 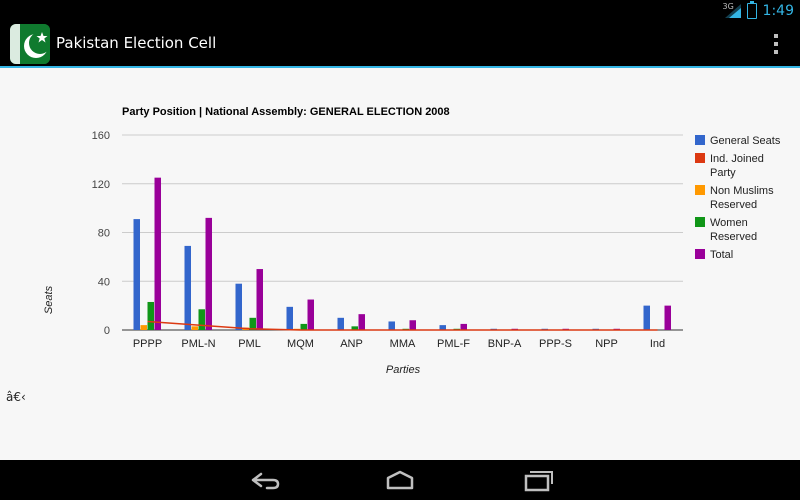 What do you see at coordinates (726, 230) in the screenshot?
I see `legend-item: Women Reserved` at bounding box center [726, 230].